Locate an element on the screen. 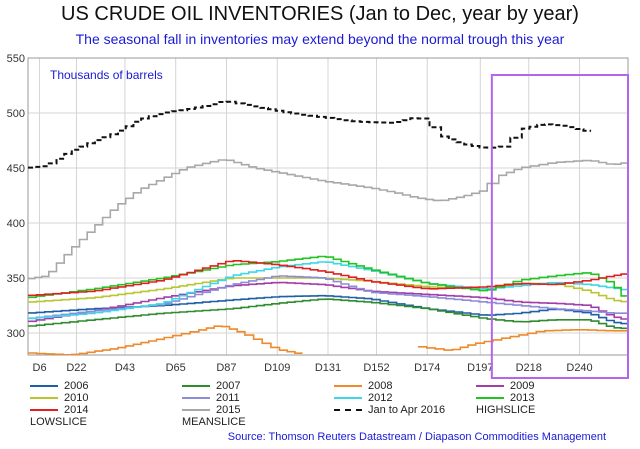 The image size is (640, 449). x-tick-label: D109 is located at coordinates (277, 368).